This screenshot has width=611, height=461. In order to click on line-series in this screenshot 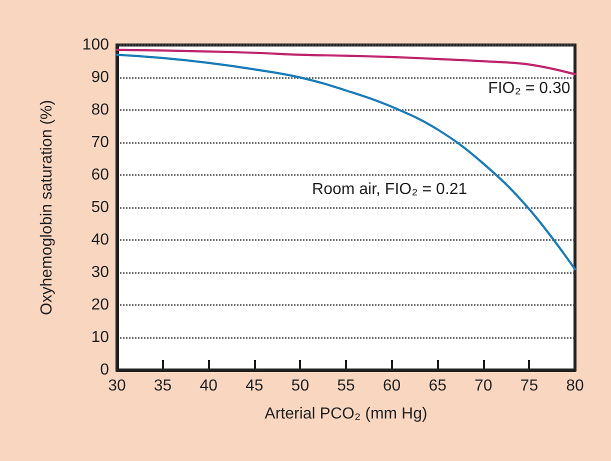, I will do `click(346, 62)`.